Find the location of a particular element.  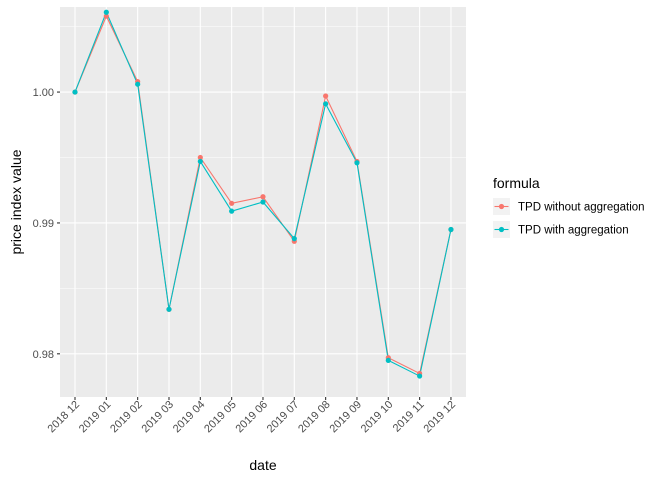

x-tick-label-1: 2019 01 is located at coordinates (95, 417).